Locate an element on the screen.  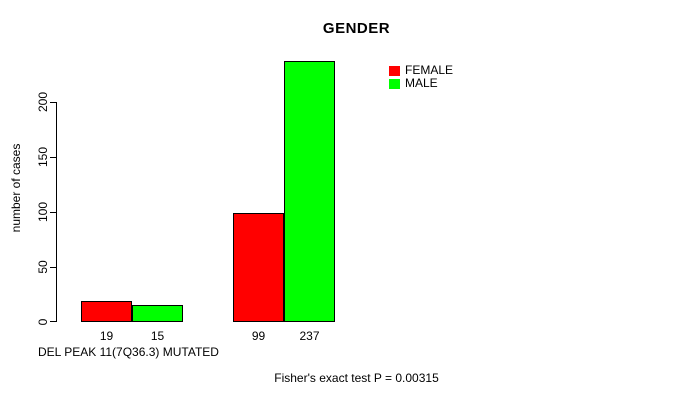
bar-value-label: 19 is located at coordinates (106, 336).